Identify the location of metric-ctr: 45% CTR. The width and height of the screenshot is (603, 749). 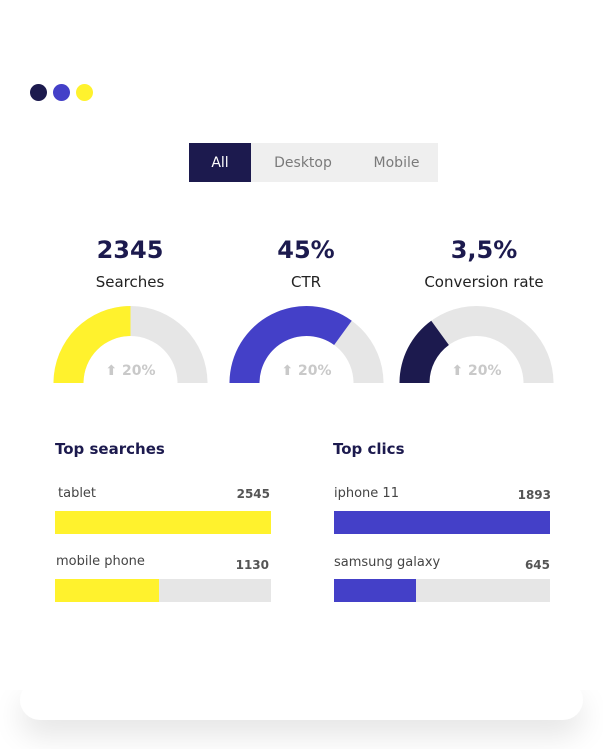
(306, 264).